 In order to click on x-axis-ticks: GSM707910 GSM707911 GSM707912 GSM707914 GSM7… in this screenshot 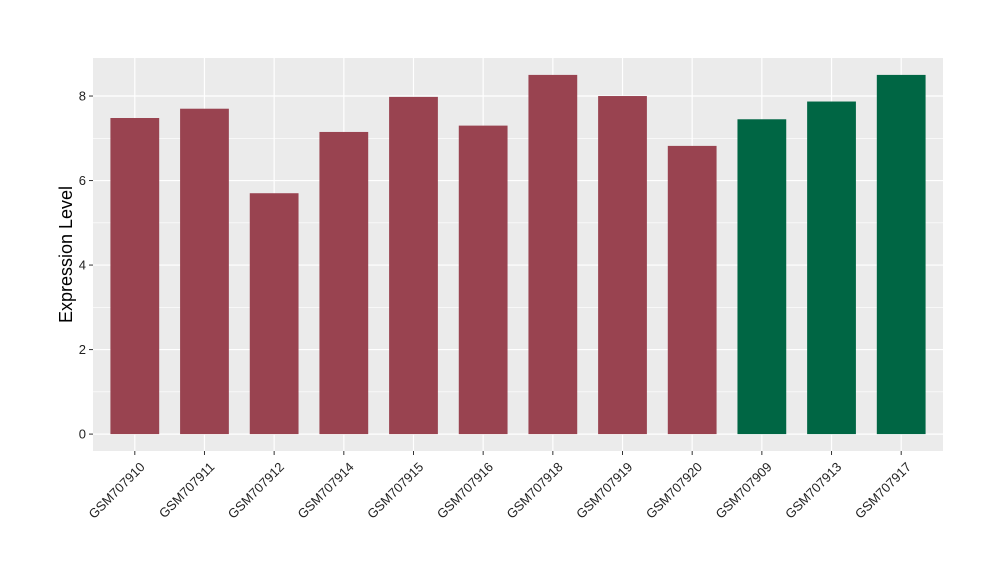, I will do `click(499, 486)`.